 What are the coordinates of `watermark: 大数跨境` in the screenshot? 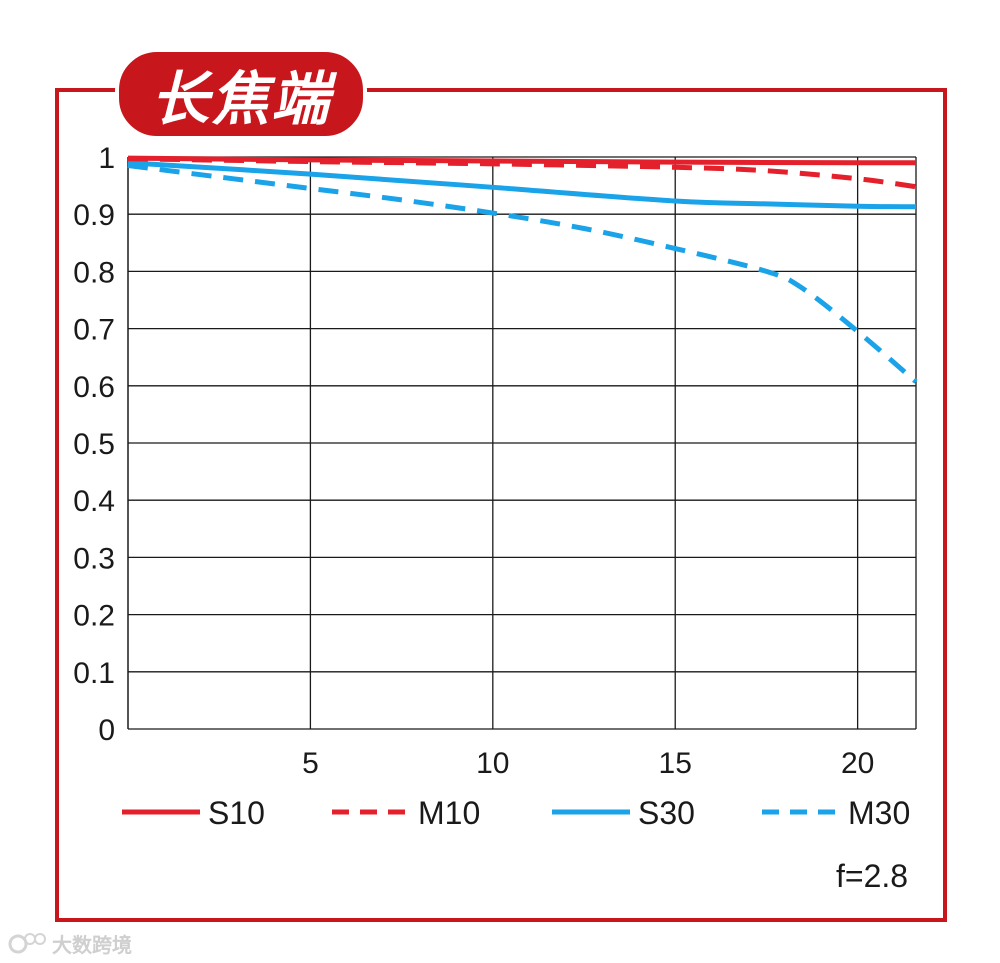 It's located at (70, 943).